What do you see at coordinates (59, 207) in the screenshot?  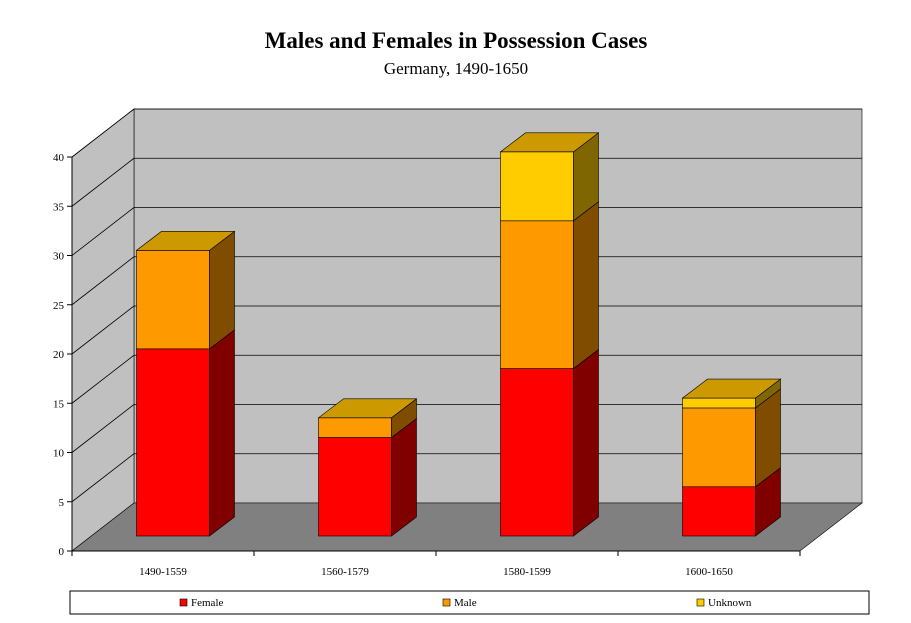 I see `y-tick-label: 35` at bounding box center [59, 207].